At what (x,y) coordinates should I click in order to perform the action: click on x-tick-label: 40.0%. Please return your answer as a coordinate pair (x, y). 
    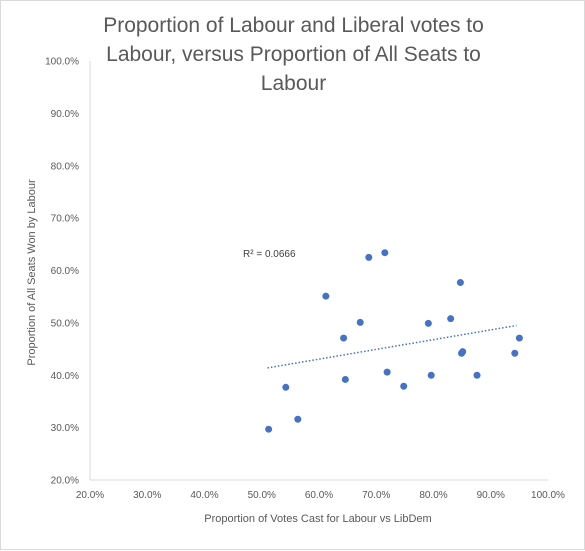
    Looking at the image, I should click on (204, 495).